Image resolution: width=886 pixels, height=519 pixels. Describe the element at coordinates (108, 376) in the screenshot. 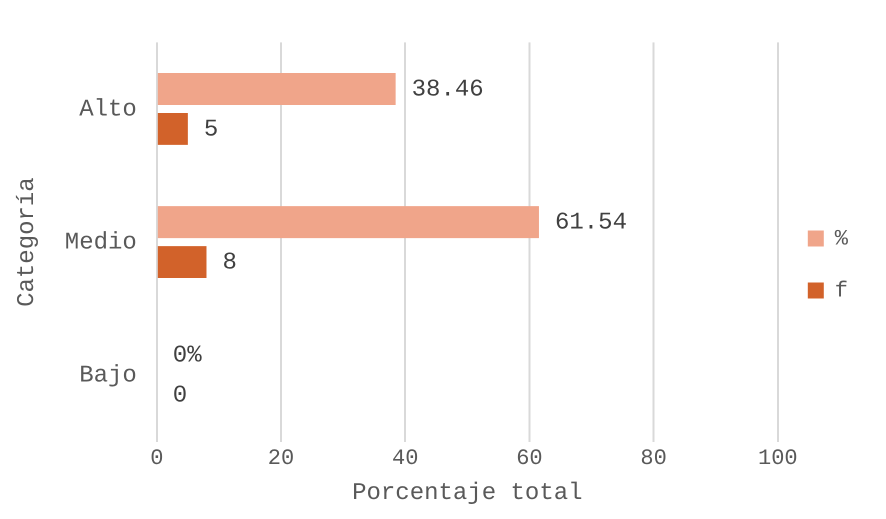

I see `y-tick-label: Bajo` at that location.